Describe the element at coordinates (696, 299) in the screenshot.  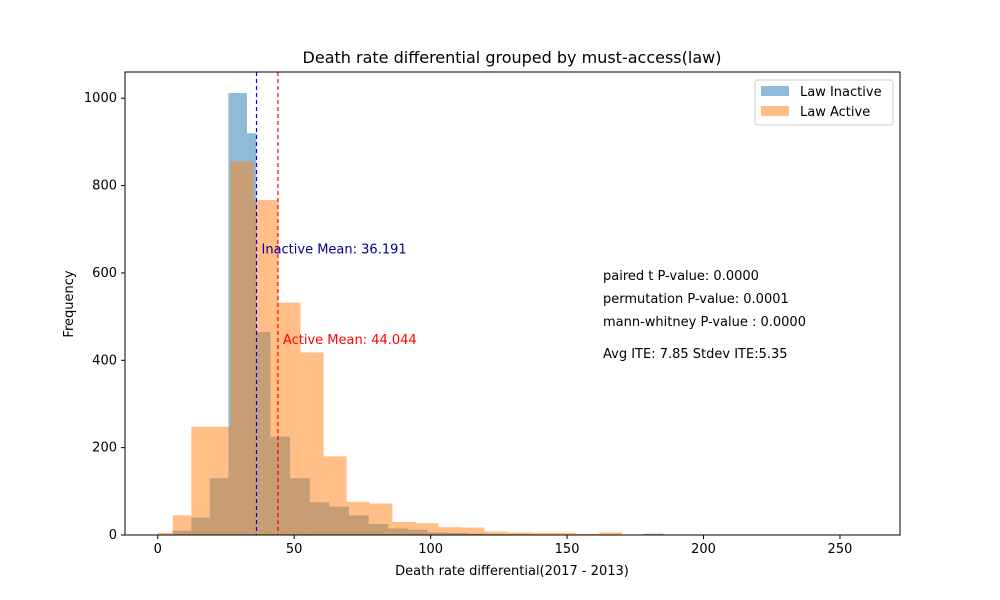
I see `stat-annotation-1: permutation P-value: 0.0001` at that location.